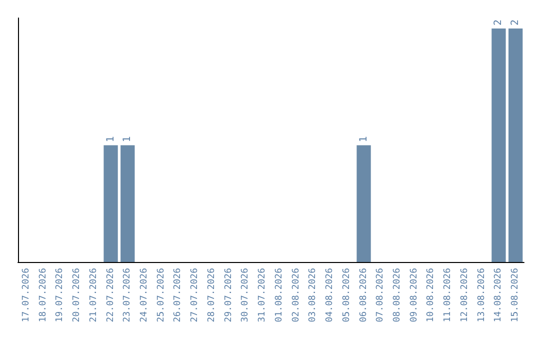 The image size is (540, 340). Describe the element at coordinates (111, 295) in the screenshot. I see `x-tick-label: 22.07.2026` at that location.